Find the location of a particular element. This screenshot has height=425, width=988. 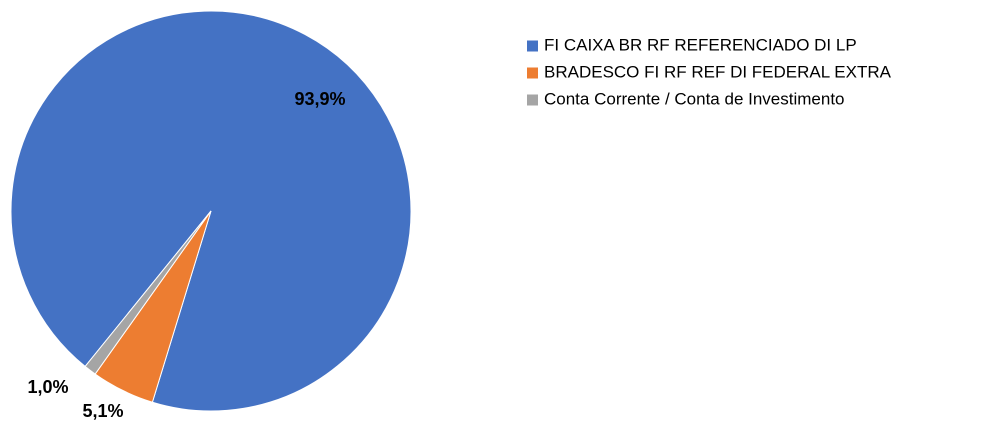

data-label: 5,1% is located at coordinates (102, 411).